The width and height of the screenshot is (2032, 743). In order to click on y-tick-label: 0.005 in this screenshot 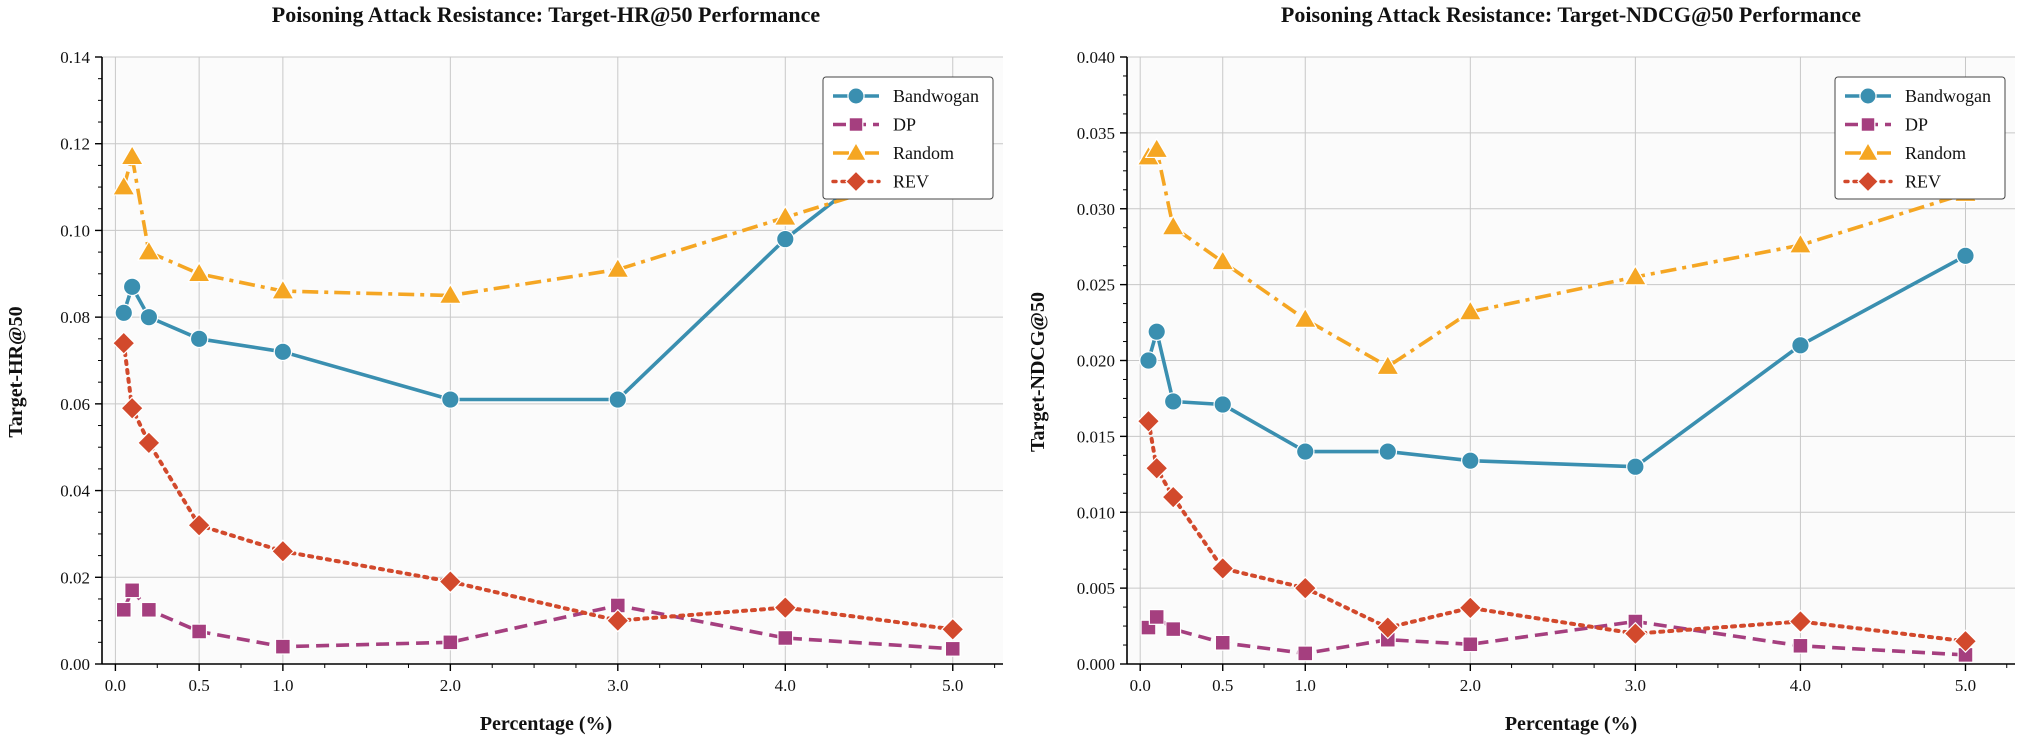, I will do `click(1096, 588)`.